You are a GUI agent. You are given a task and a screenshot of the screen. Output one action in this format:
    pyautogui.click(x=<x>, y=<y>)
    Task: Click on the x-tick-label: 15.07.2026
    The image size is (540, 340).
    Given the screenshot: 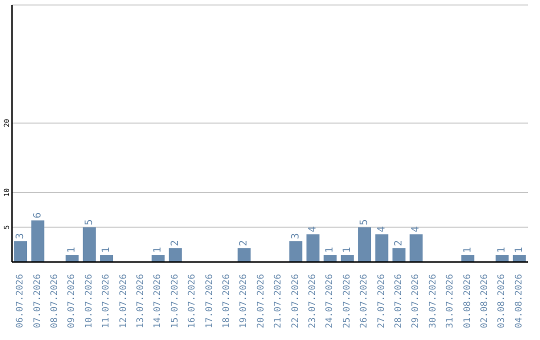 What is the action you would take?
    pyautogui.click(x=175, y=301)
    